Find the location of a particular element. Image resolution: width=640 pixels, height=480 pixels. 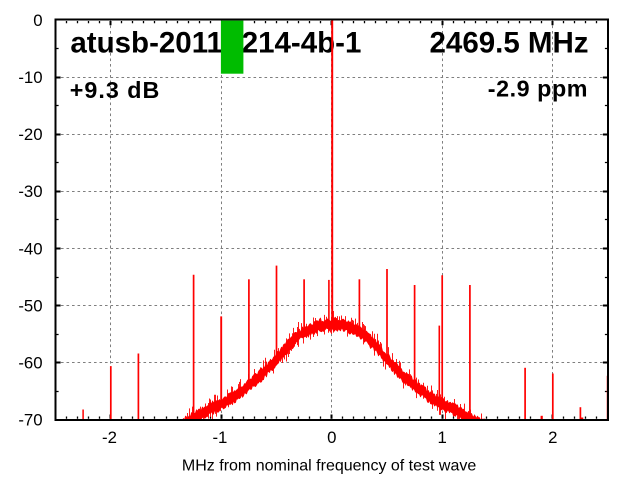

svg-text: -40 is located at coordinates (30, 248).